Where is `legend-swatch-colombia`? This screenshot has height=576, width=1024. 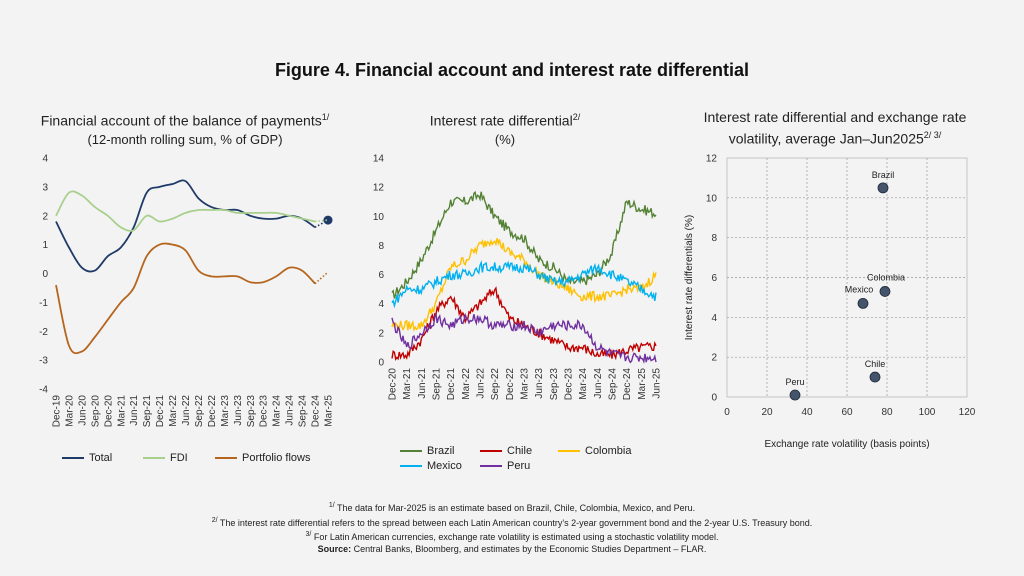 legend-swatch-colombia is located at coordinates (569, 451).